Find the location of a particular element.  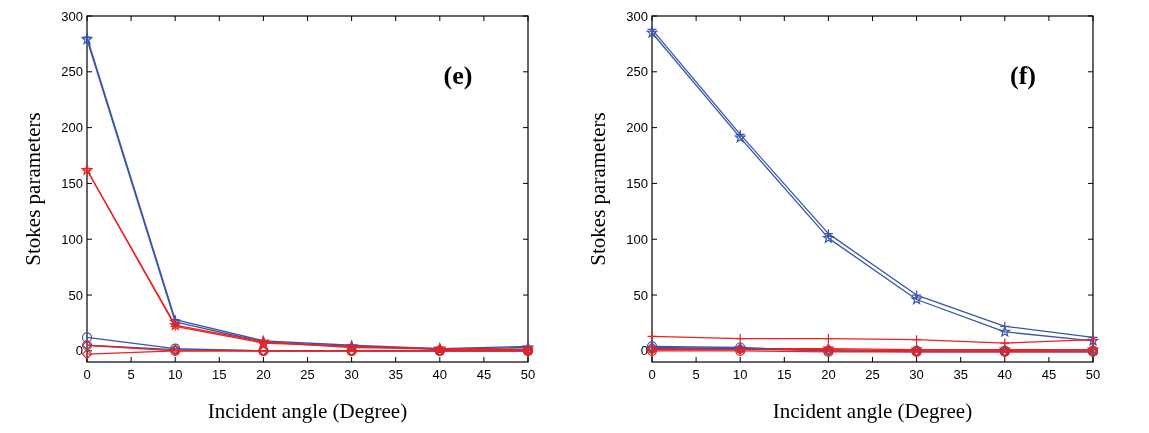

text: (f) is located at coordinates (1023, 75).